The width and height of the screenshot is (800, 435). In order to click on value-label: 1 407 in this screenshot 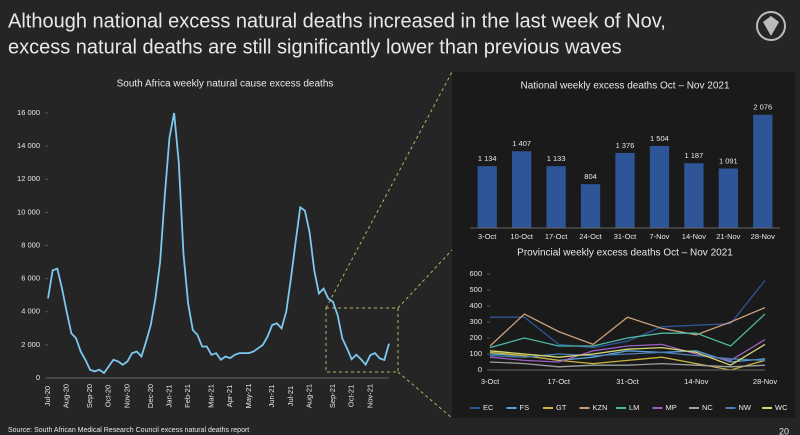, I will do `click(521, 143)`.